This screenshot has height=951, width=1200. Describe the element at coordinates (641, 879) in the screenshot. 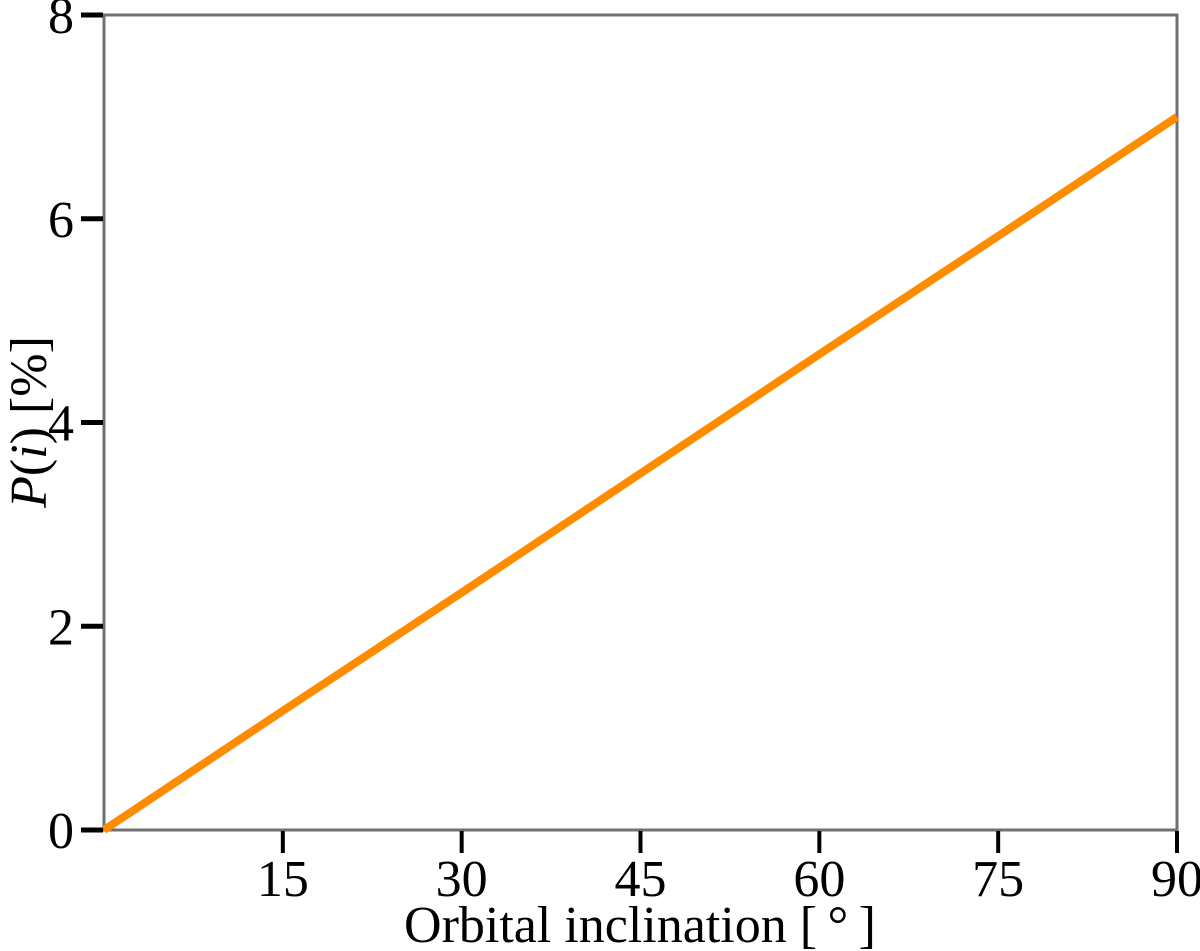

I see `x-tick-label: 45` at that location.